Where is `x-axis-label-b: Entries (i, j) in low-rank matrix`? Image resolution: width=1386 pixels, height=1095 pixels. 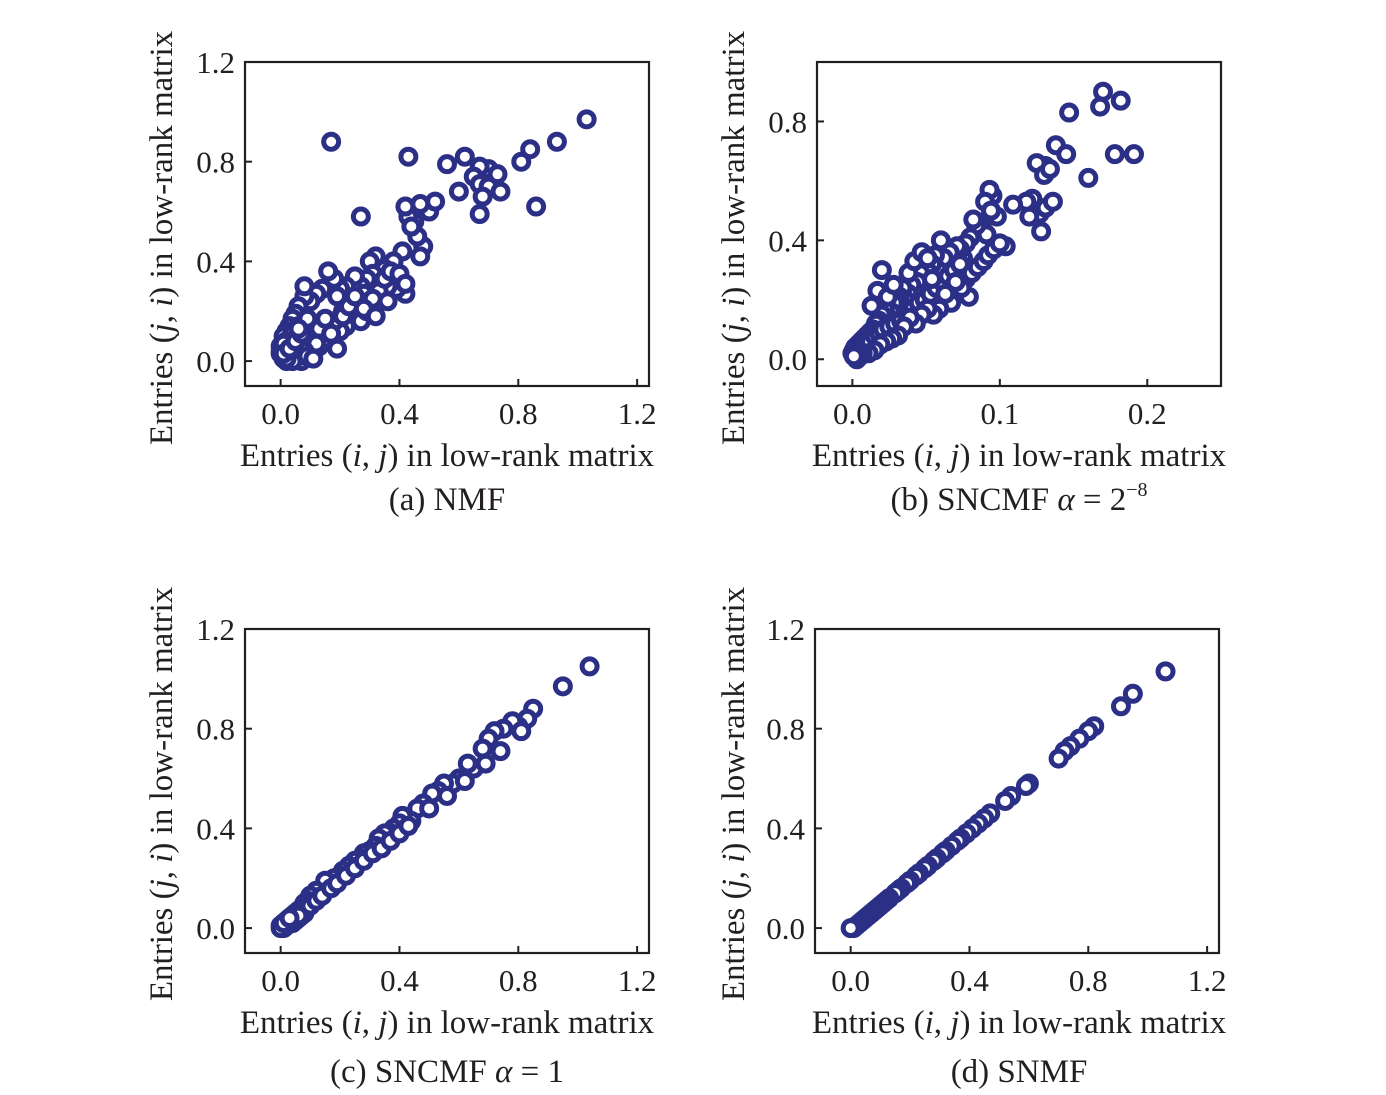
x-axis-label-b: Entries (i, j) in low-rank matrix is located at coordinates (1019, 456).